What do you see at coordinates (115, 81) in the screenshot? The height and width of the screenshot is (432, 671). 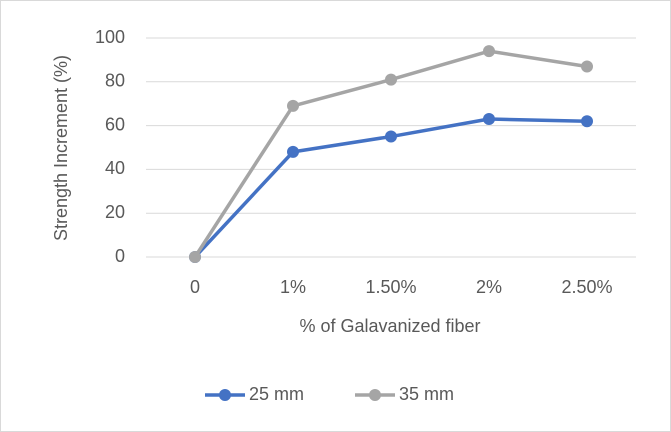 I see `y-tick-label: 80` at bounding box center [115, 81].